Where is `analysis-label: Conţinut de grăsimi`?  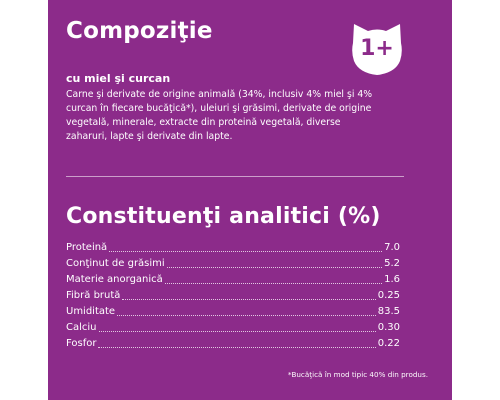
analysis-label: Conţinut de grăsimi is located at coordinates (115, 263).